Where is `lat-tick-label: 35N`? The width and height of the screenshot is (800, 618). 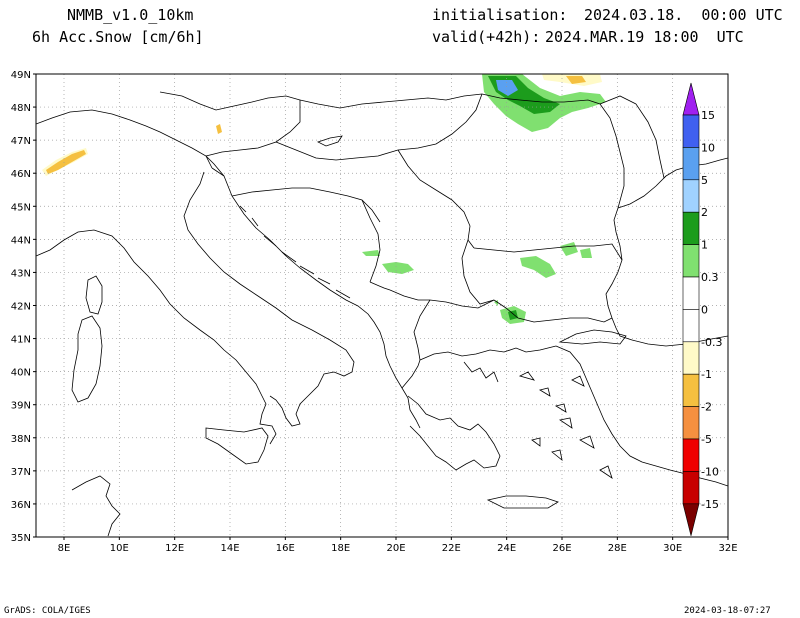
lat-tick-label: 35N is located at coordinates (21, 538).